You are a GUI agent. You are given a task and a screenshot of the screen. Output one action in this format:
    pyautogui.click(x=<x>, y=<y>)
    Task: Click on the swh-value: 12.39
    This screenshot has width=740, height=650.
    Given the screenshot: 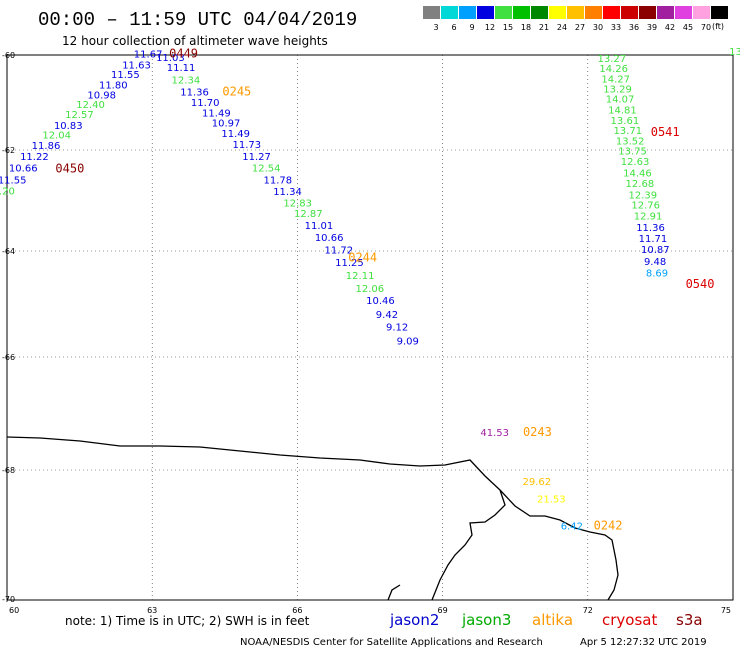 What is the action you would take?
    pyautogui.click(x=642, y=195)
    